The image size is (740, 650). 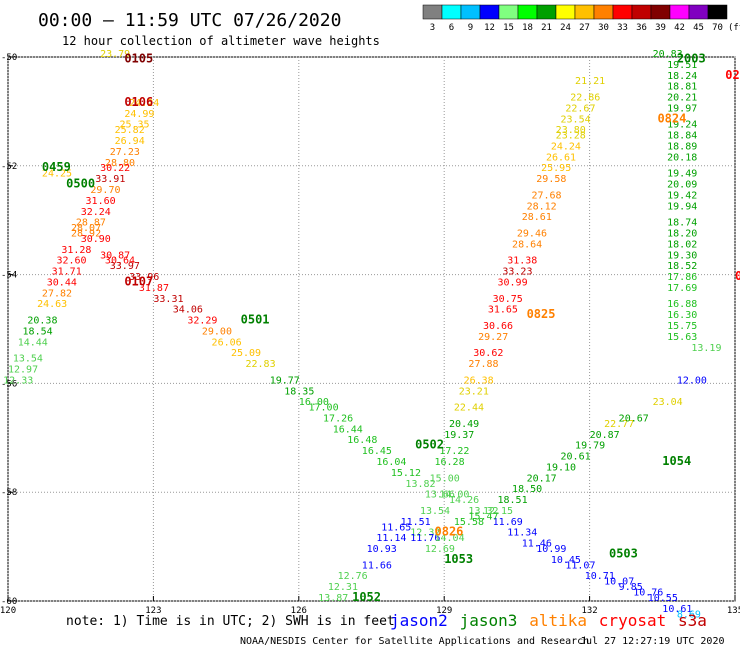 What do you see at coordinates (619, 582) in the screenshot?
I see `data-point-label: 10.07` at bounding box center [619, 582].